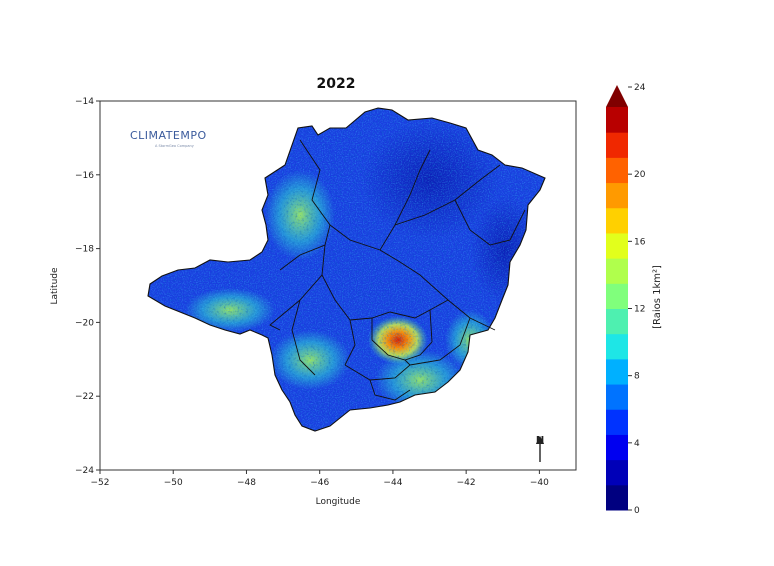 This screenshot has height=566, width=774. What do you see at coordinates (319, 483) in the screenshot?
I see `x-tick-label: −46` at bounding box center [319, 483].